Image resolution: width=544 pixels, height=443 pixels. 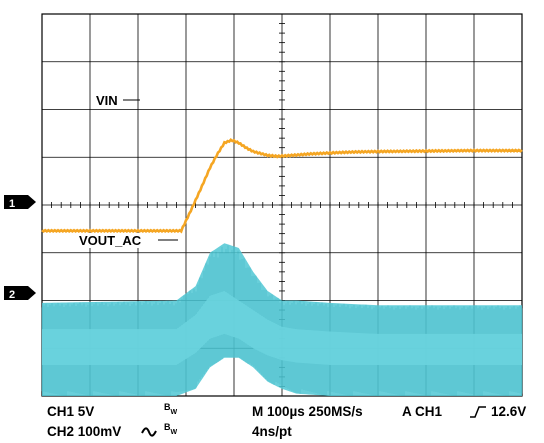 I want to click on trigger-level-readout: 12.6V, so click(x=509, y=411).